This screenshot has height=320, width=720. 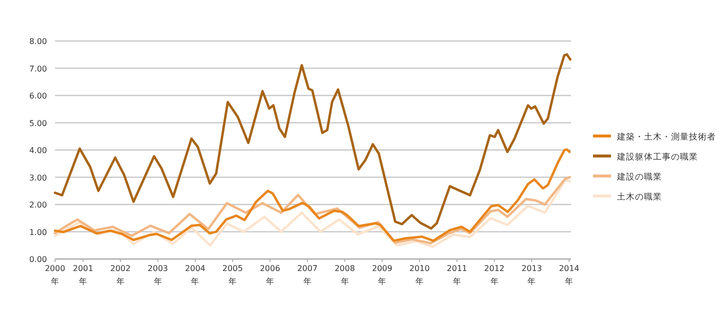 I want to click on x-tick-label: 2014年, so click(x=569, y=275).